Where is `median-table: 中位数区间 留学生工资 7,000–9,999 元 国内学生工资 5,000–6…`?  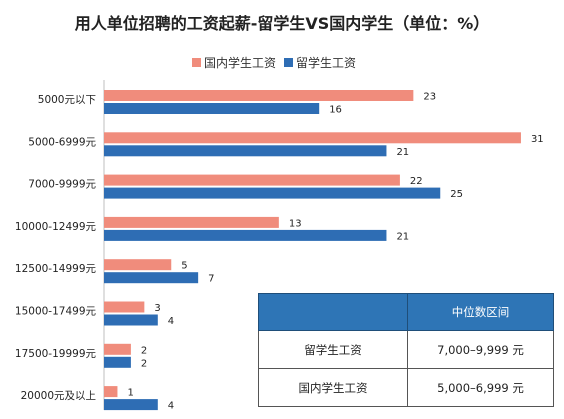
median-table: 中位数区间 留学生工资 7,000–9,999 元 国内学生工资 5,000–6… is located at coordinates (406, 350).